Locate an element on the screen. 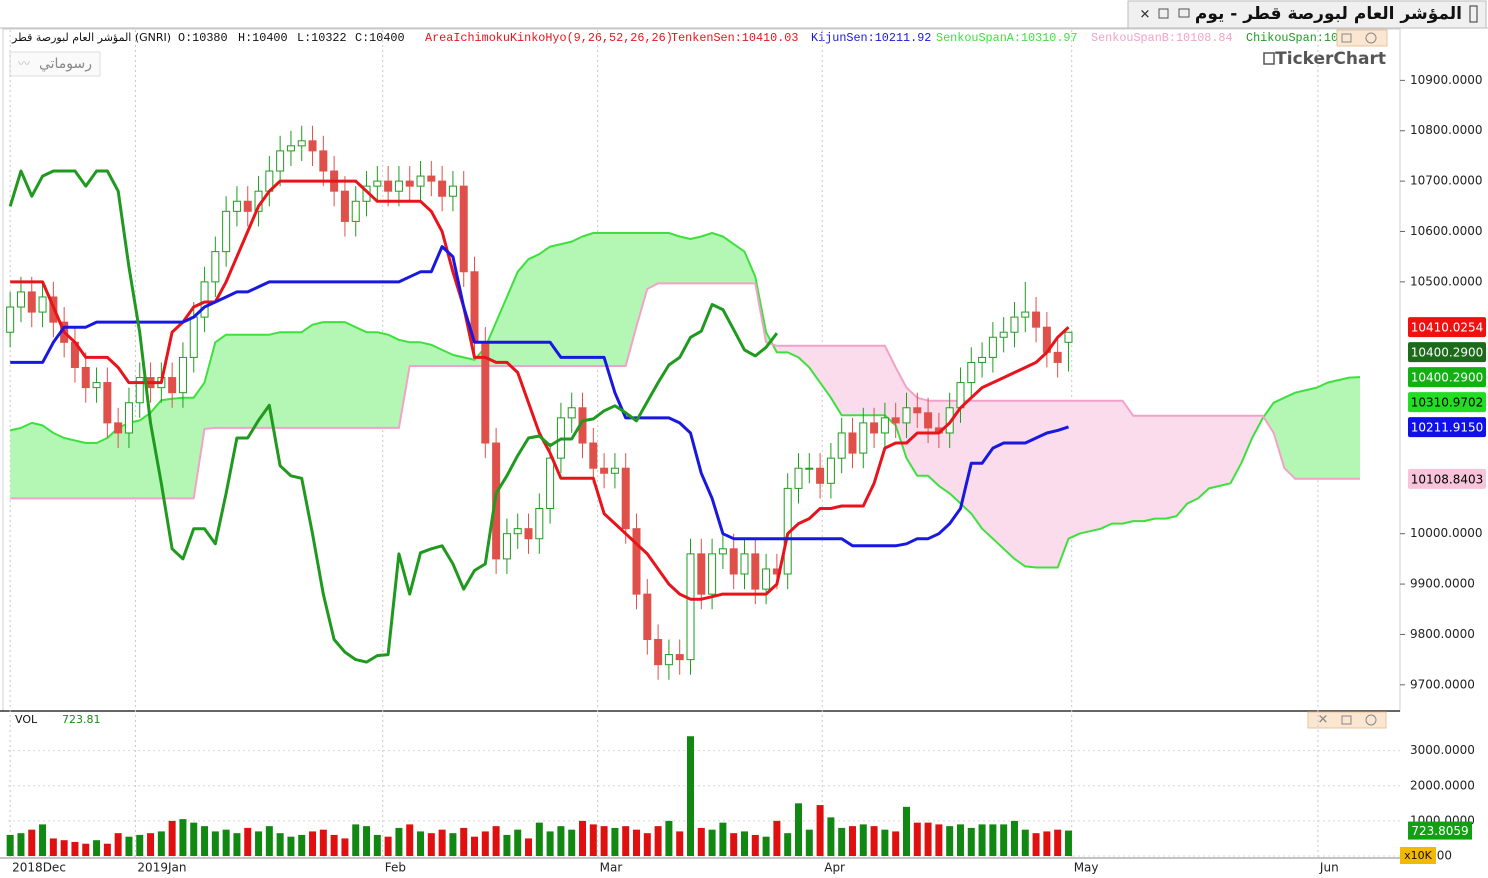 This screenshot has width=1488, height=878. volume-label: VOL is located at coordinates (26, 719).